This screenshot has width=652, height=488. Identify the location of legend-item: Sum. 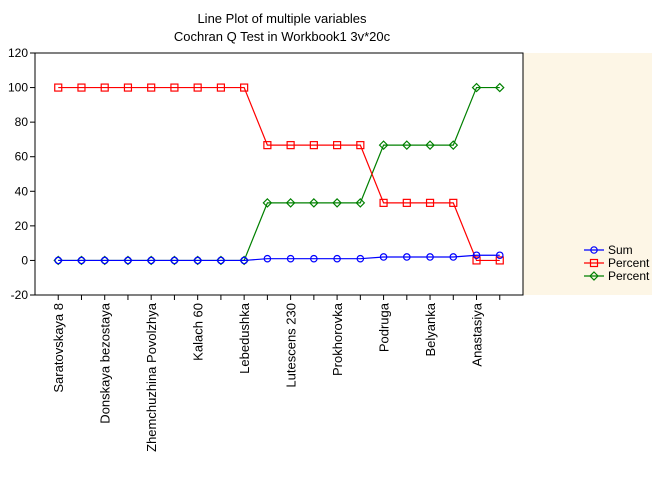
(608, 250).